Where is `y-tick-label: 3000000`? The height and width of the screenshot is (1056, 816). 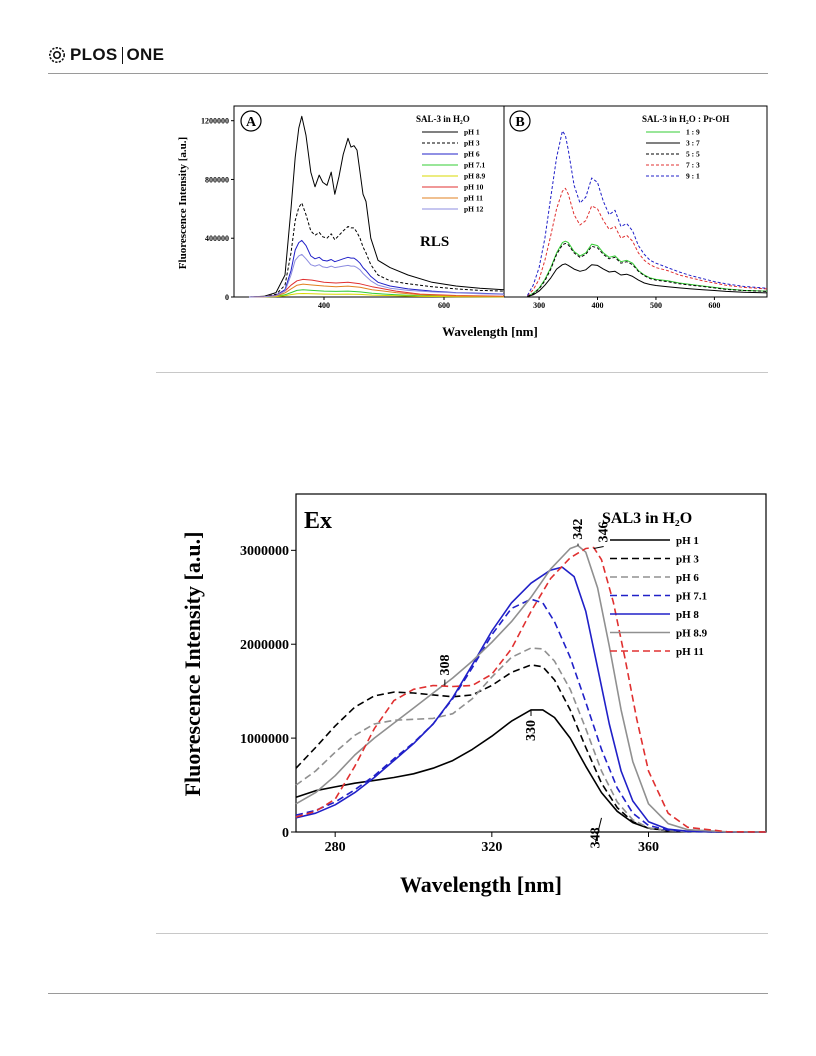 y-tick-label: 3000000 is located at coordinates (264, 551).